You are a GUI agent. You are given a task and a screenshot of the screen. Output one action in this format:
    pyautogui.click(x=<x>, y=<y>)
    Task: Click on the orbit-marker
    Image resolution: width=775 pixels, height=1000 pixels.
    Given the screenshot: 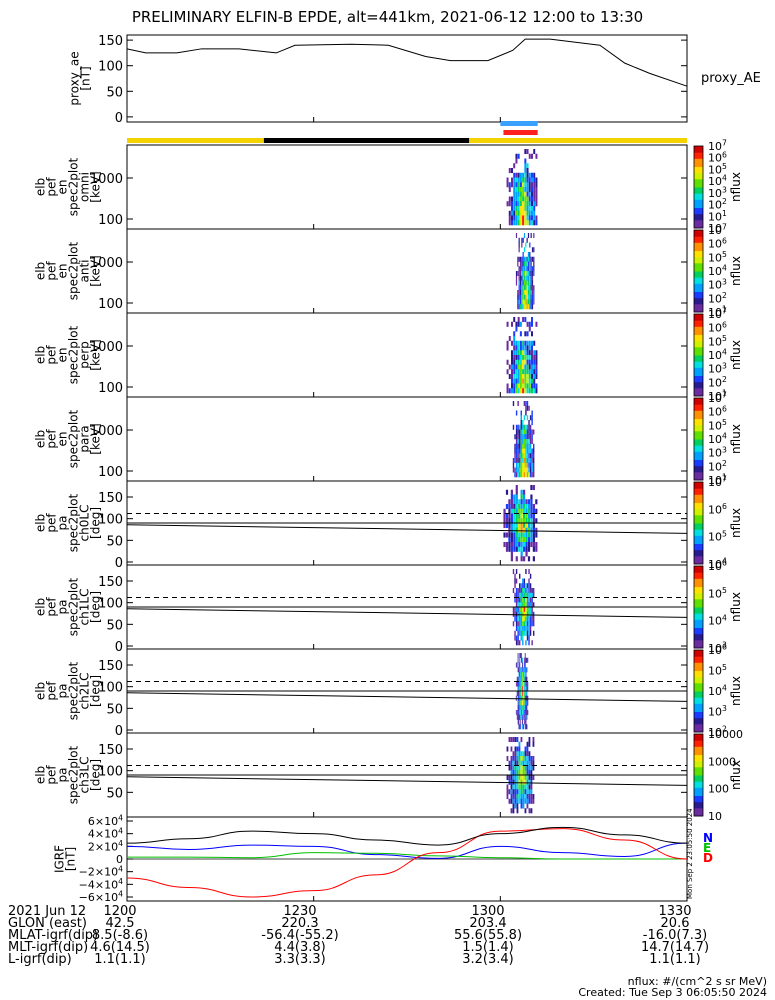 What is the action you would take?
    pyautogui.click(x=520, y=132)
    